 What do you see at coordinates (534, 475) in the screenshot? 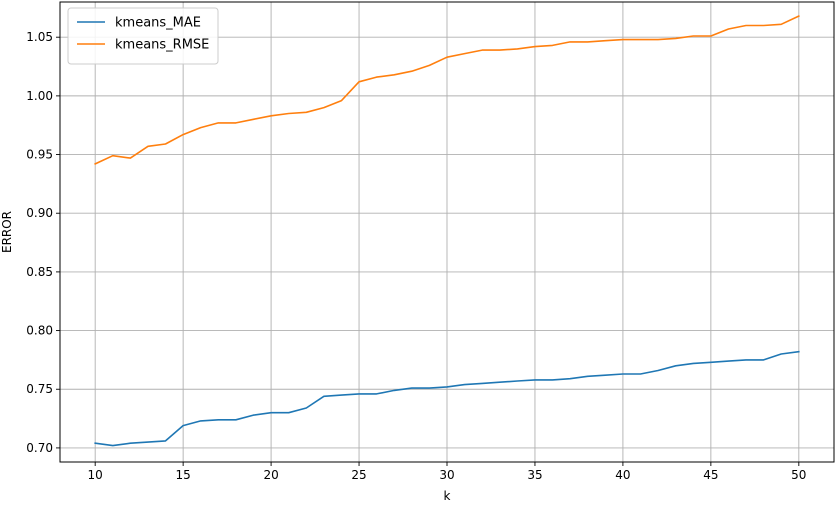
I see `x-tick-label: 35` at bounding box center [534, 475].